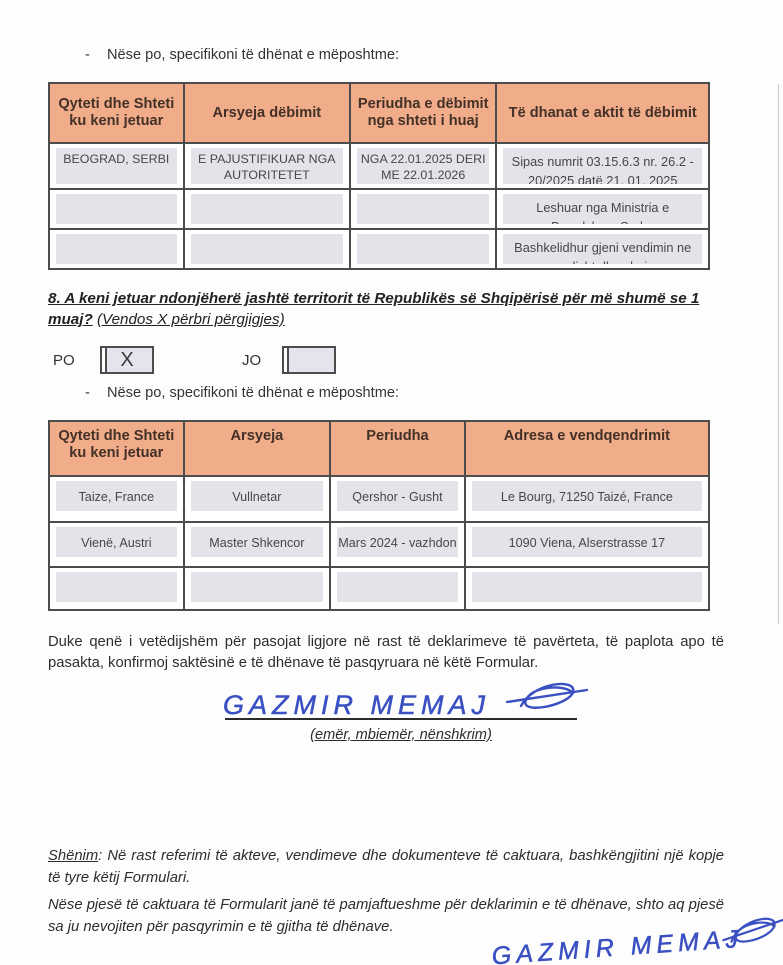  I want to click on col-header-period: Periudha, so click(397, 448).